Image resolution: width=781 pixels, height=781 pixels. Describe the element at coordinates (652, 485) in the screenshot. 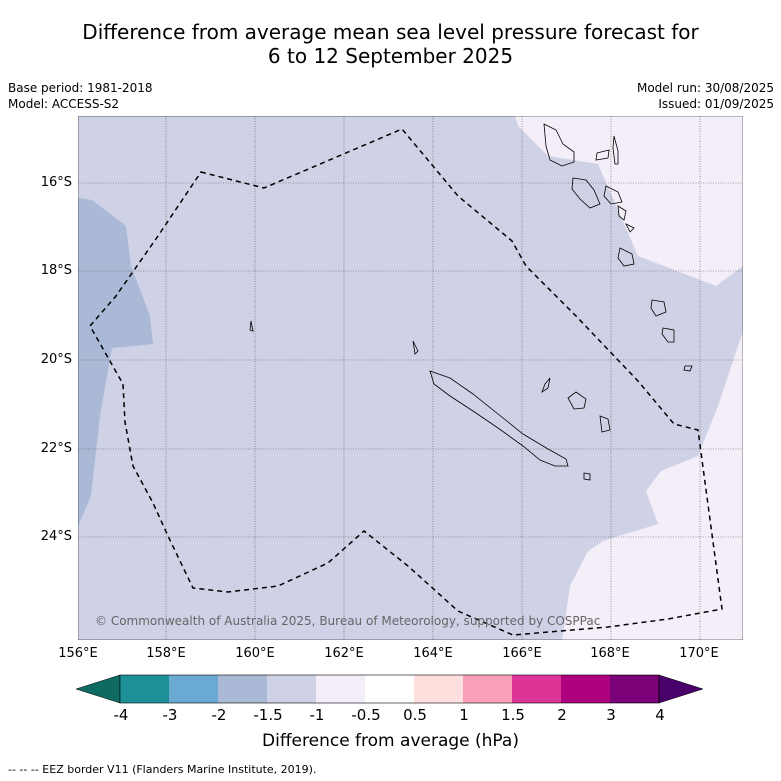

I see `anomaly-band-minus0.5-to-minus1-south` at that location.